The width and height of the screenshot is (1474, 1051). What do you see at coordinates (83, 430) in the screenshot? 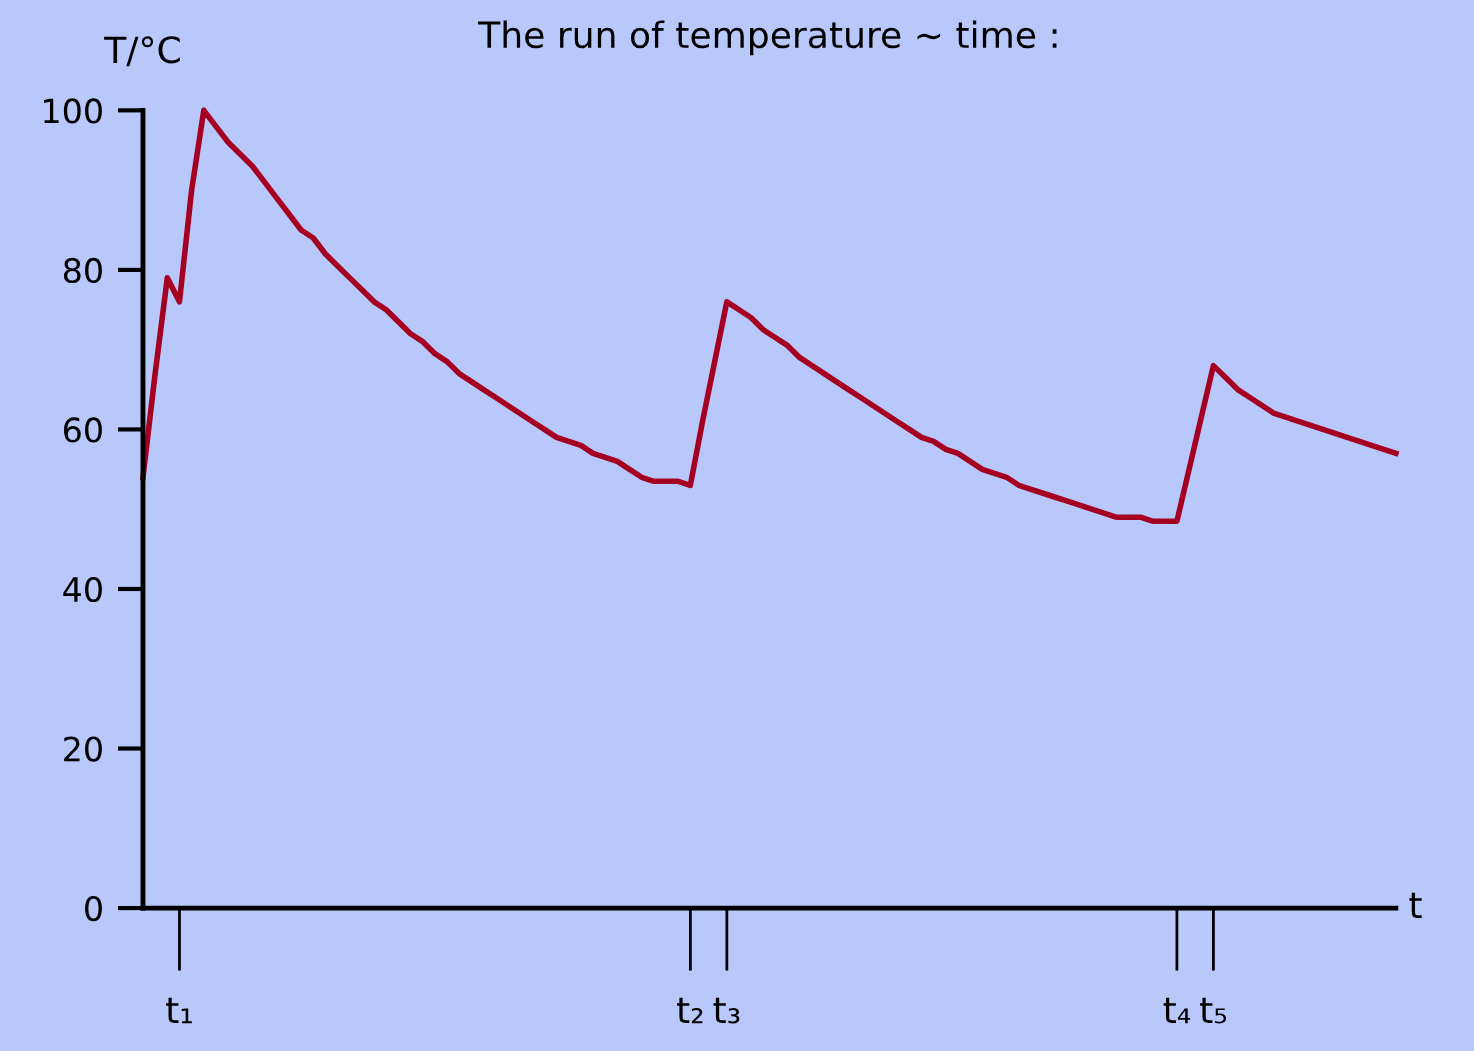
I see `y-tick-label: 60` at bounding box center [83, 430].